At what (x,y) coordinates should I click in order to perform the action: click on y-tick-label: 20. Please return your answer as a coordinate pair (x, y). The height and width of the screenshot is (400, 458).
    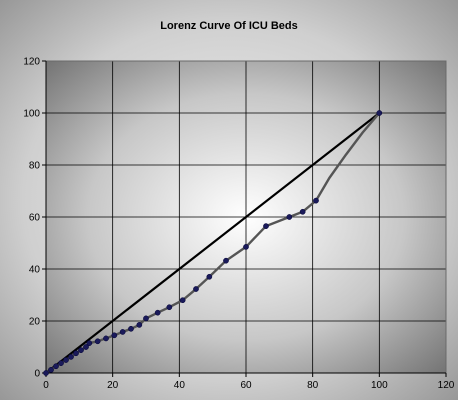
    Looking at the image, I should click on (35, 322).